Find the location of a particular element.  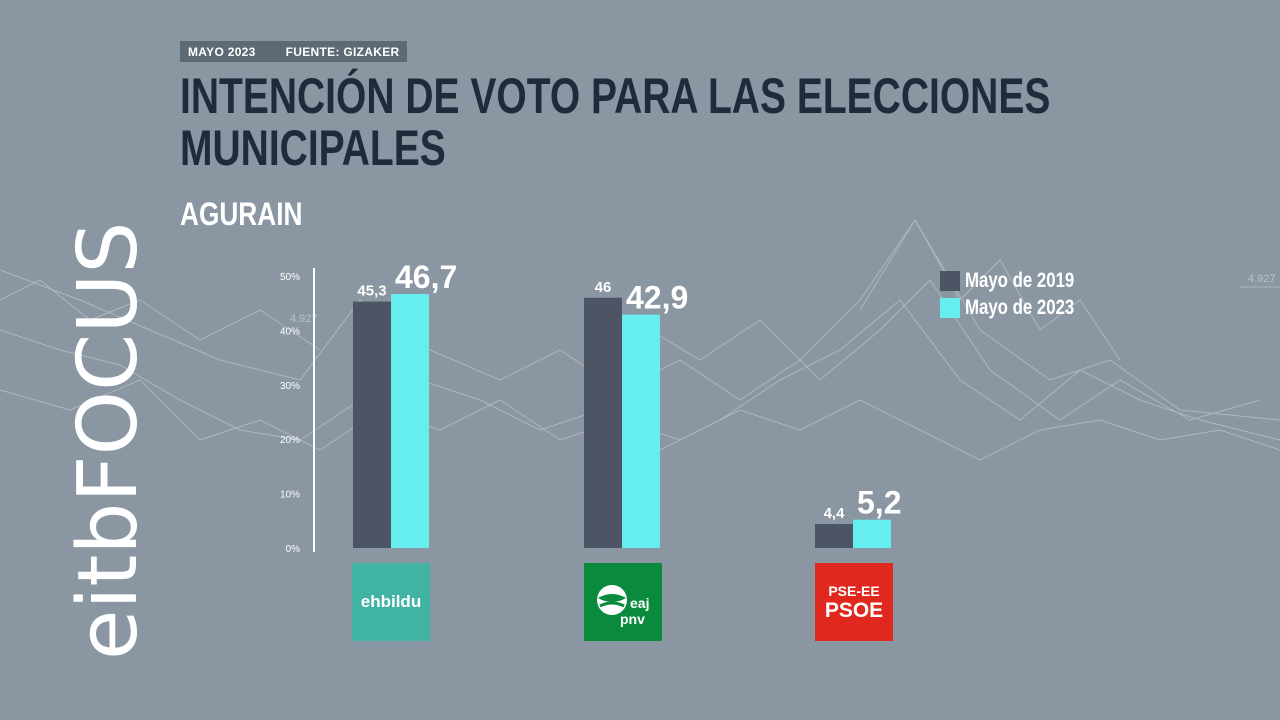

legend-item-2019: Mayo de 2019 is located at coordinates (1021, 280).